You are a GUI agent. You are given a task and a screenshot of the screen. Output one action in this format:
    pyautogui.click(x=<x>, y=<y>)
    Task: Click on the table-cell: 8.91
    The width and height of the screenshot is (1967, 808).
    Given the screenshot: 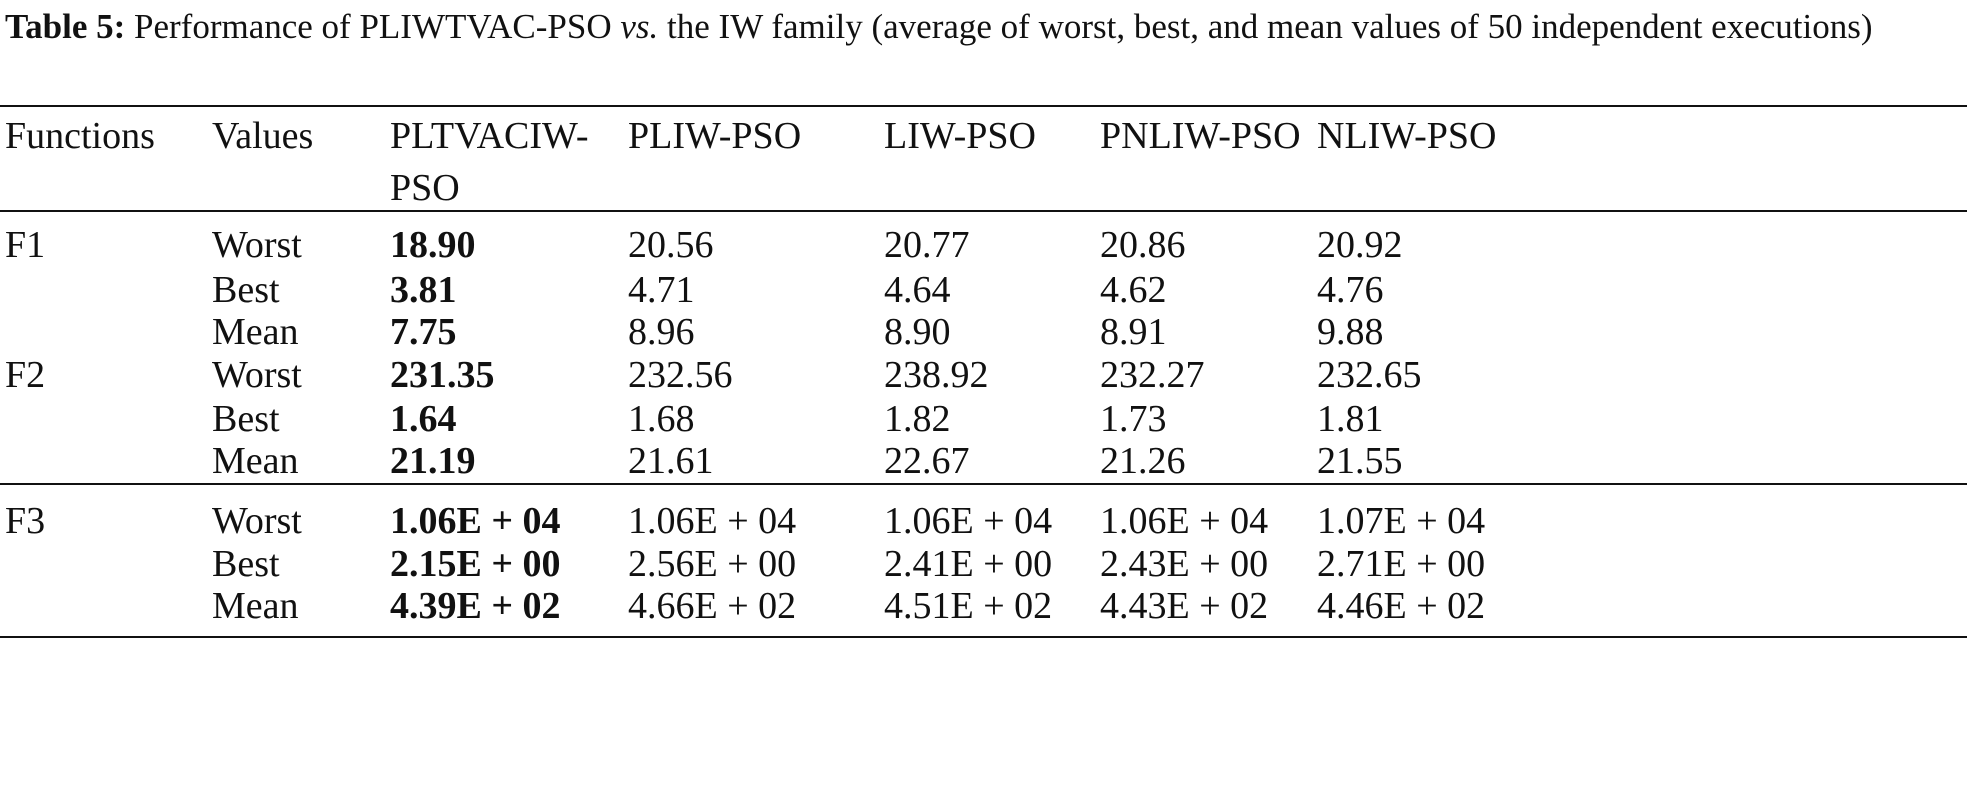 What is the action you would take?
    pyautogui.click(x=1133, y=332)
    